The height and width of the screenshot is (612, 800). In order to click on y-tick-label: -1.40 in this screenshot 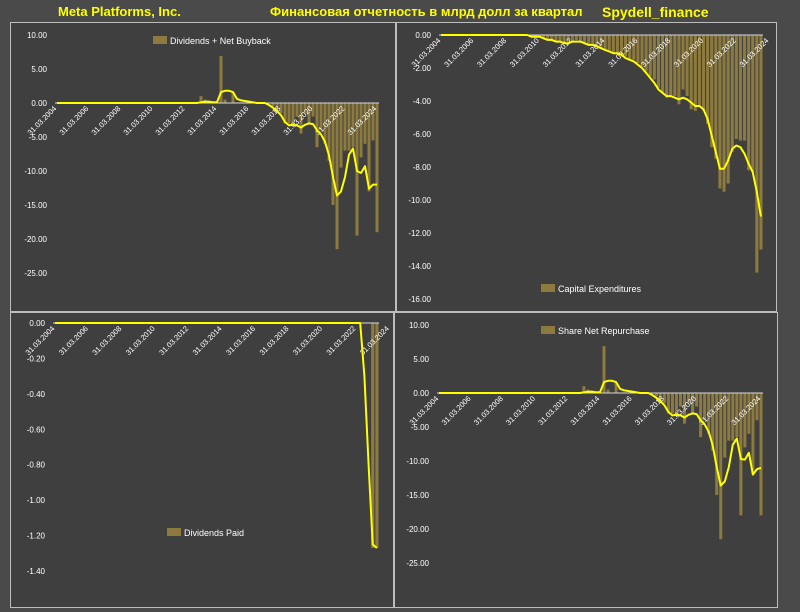, I will do `click(36, 571)`.